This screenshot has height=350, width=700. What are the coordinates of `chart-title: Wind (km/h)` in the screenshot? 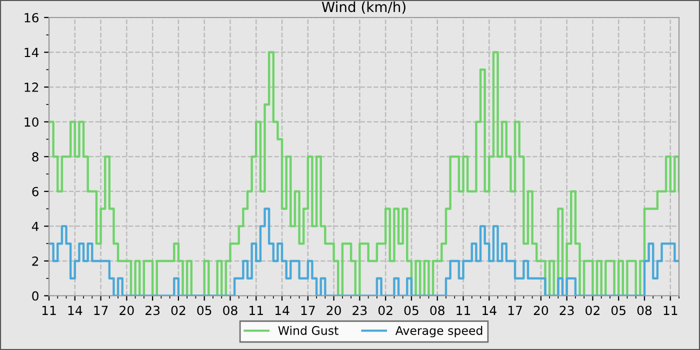 It's located at (364, 7).